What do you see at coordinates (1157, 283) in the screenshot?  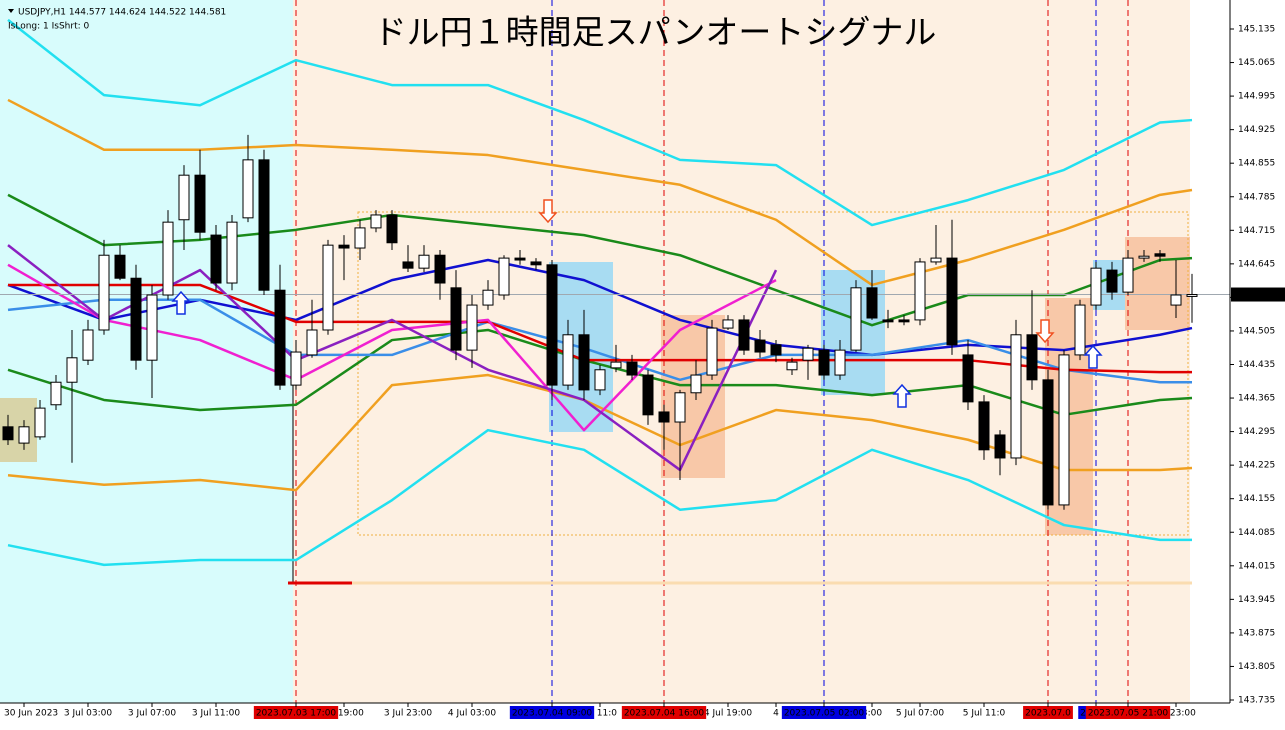 I see `box-peach` at bounding box center [1157, 283].